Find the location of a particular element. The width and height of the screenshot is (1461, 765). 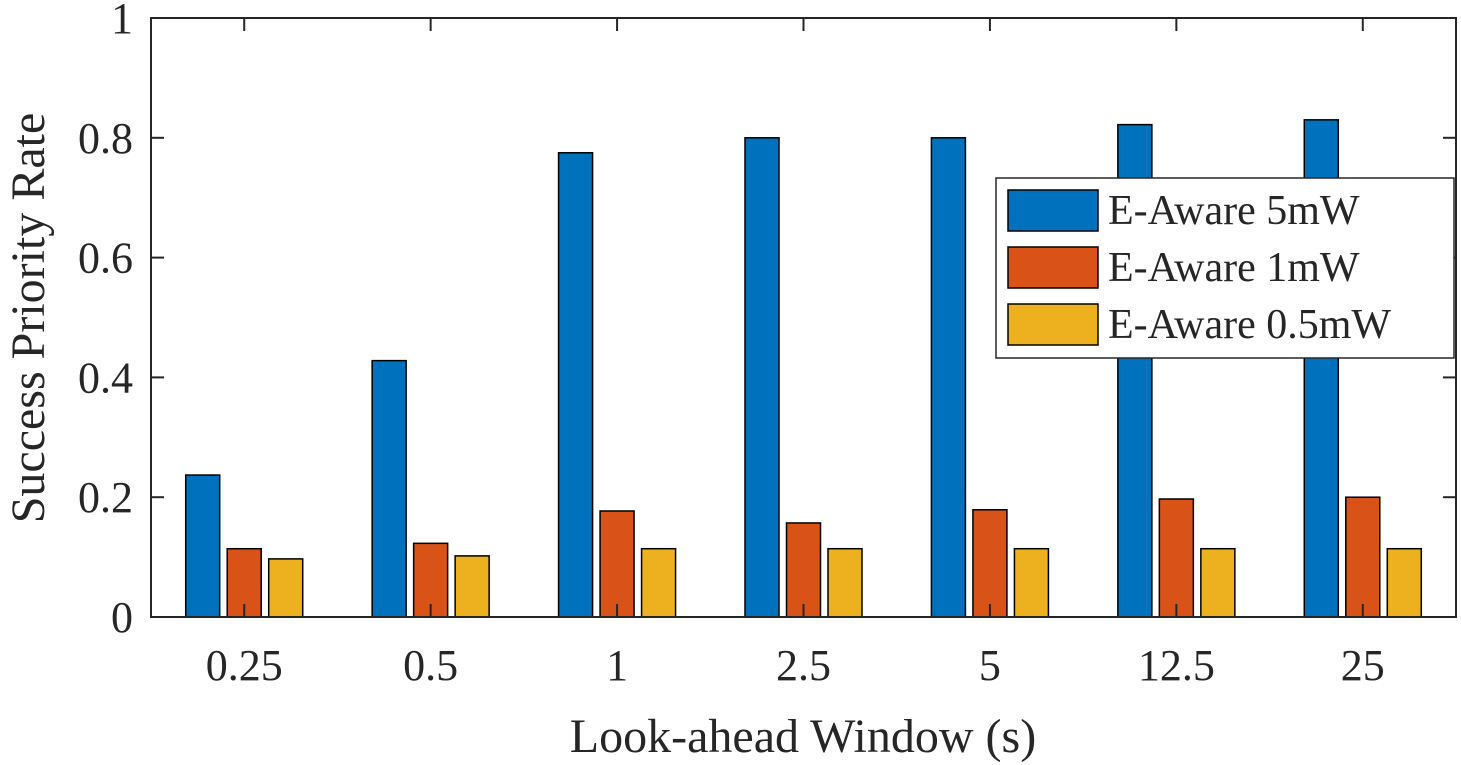

x-tick-label: 5 is located at coordinates (990, 665).